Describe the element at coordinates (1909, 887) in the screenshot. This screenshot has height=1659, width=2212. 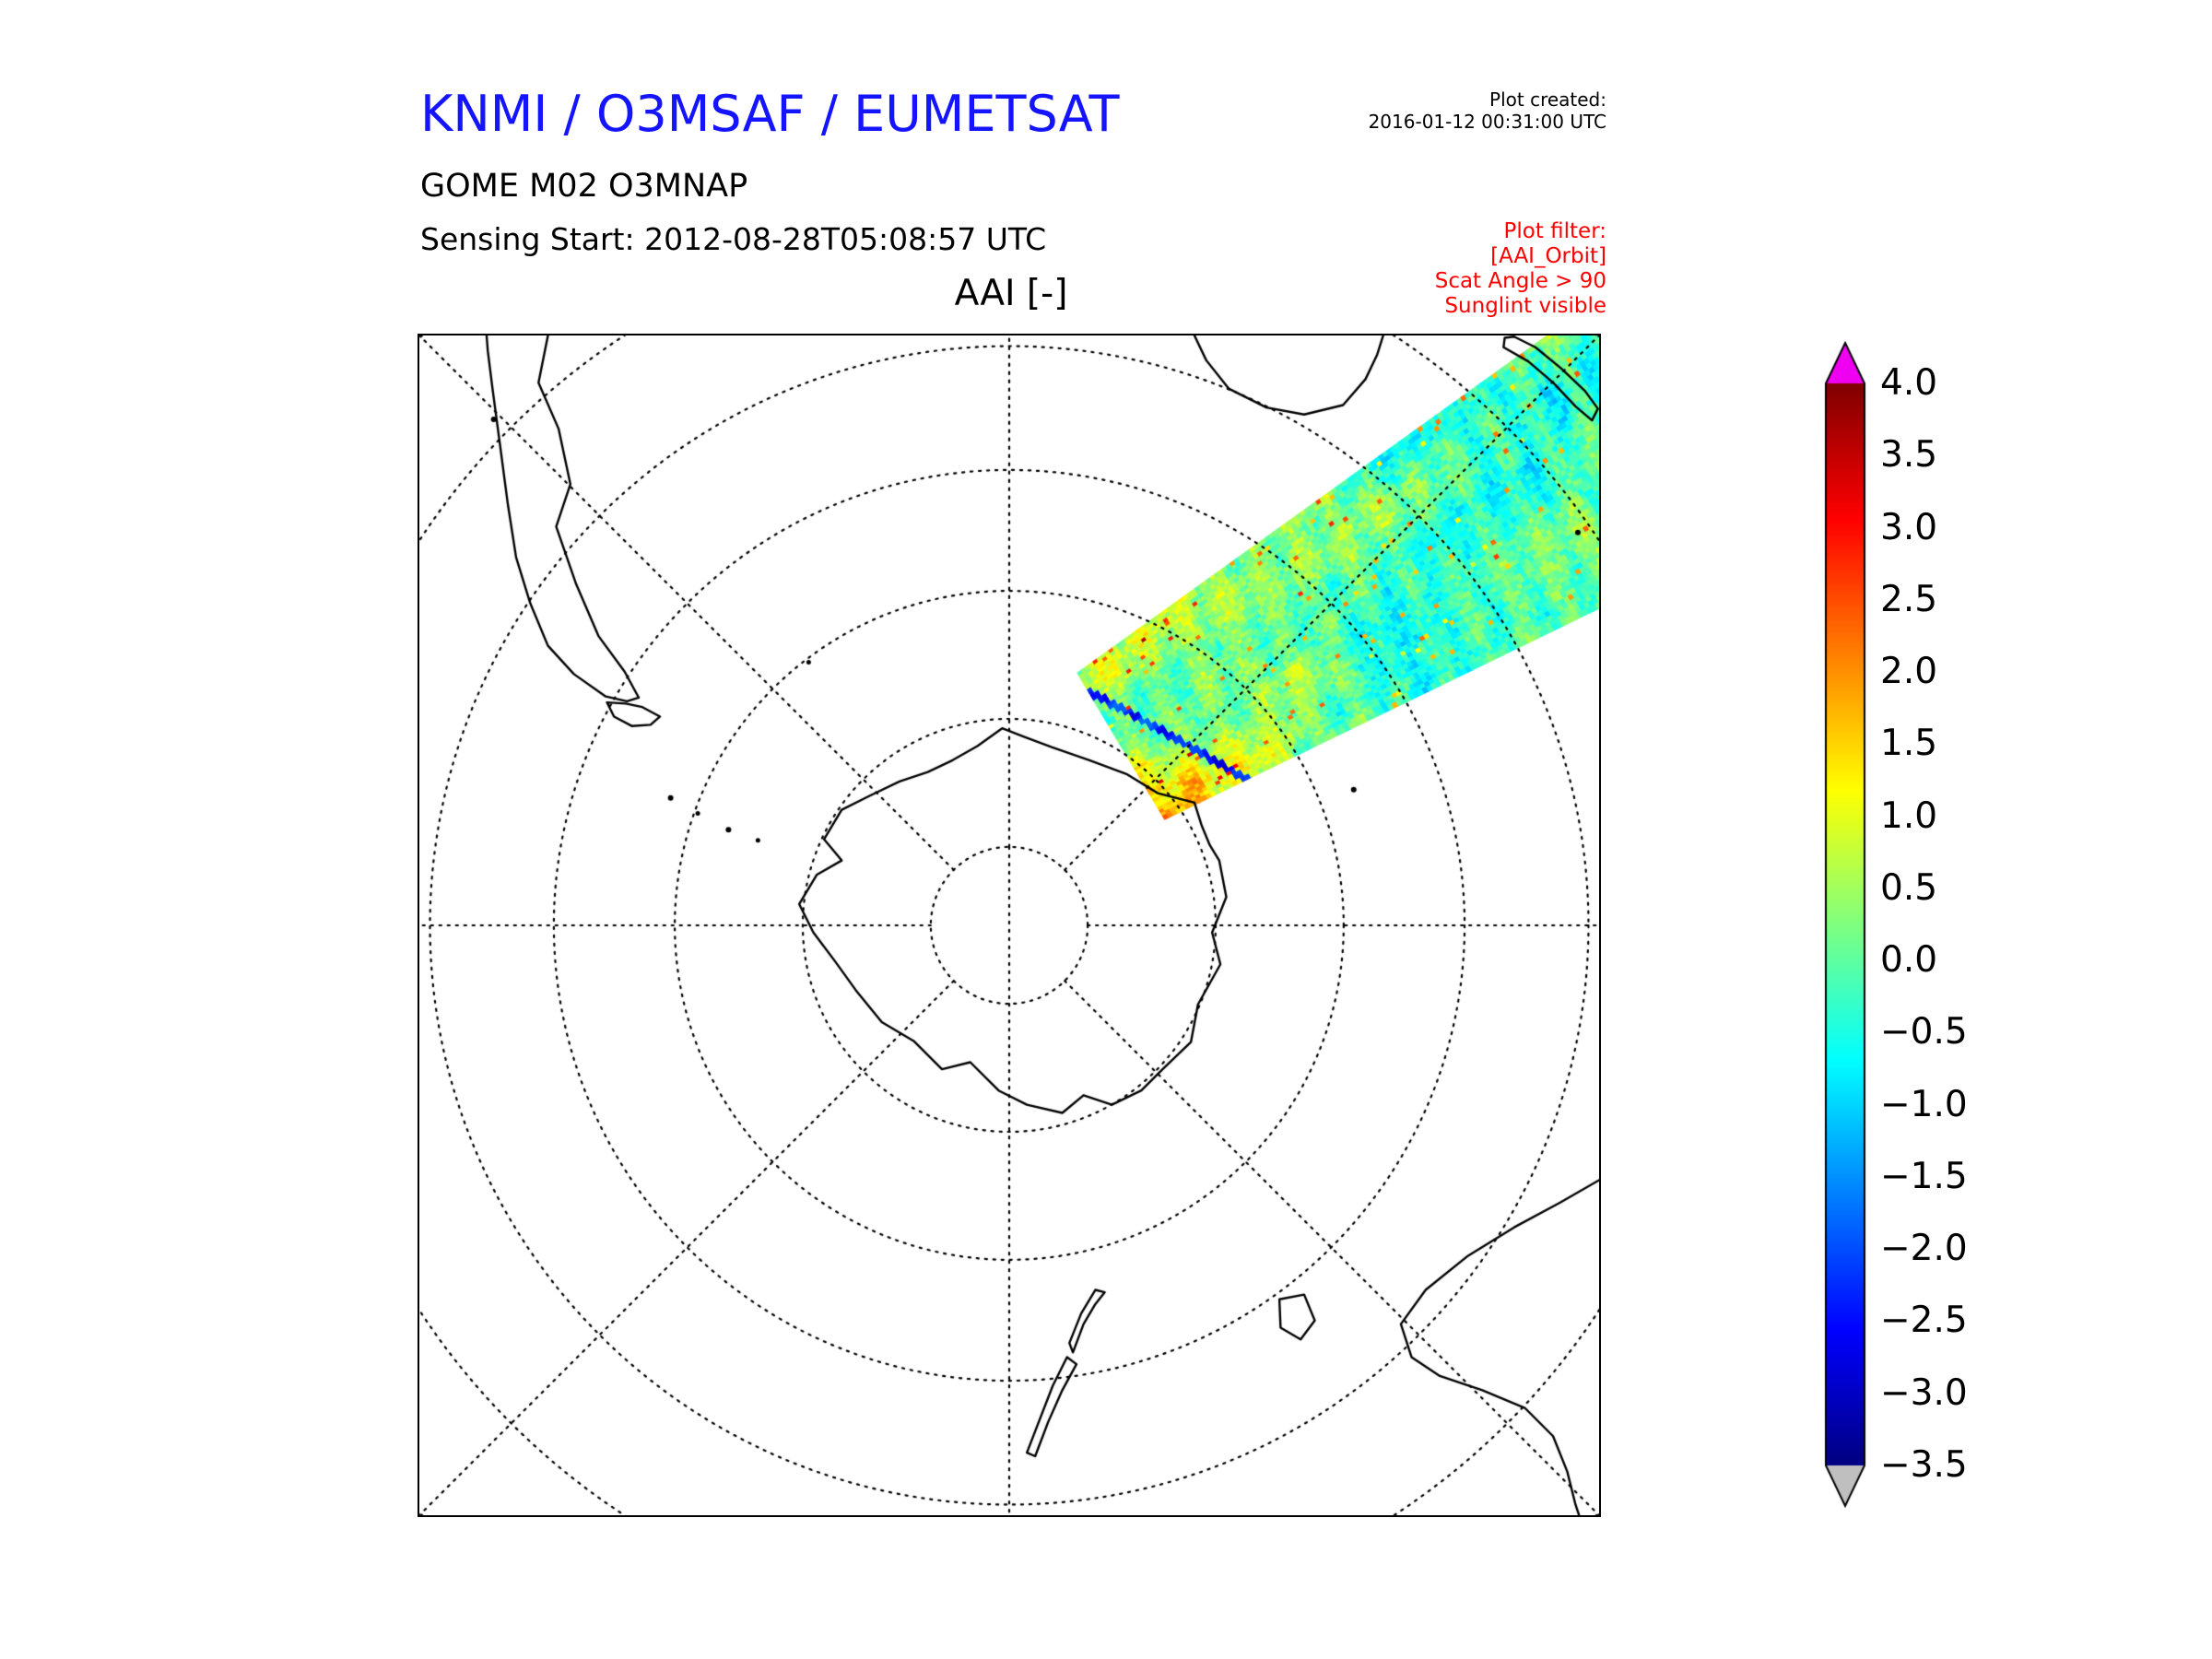
I see `colorbar-tick-label: 0.5` at that location.